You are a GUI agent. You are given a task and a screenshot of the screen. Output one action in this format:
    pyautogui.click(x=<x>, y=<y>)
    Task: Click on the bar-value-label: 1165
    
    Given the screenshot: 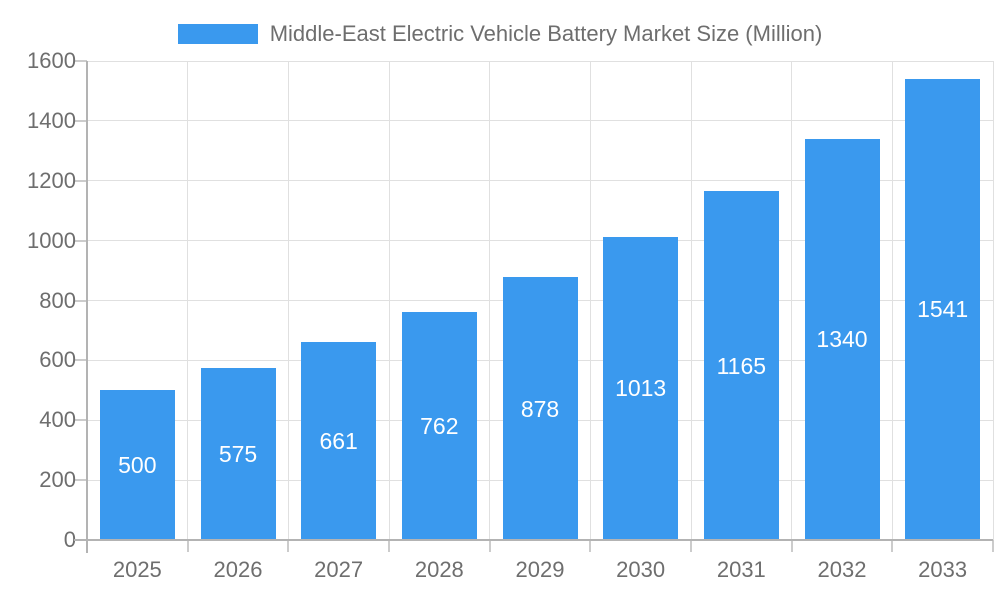 What is the action you would take?
    pyautogui.click(x=741, y=365)
    